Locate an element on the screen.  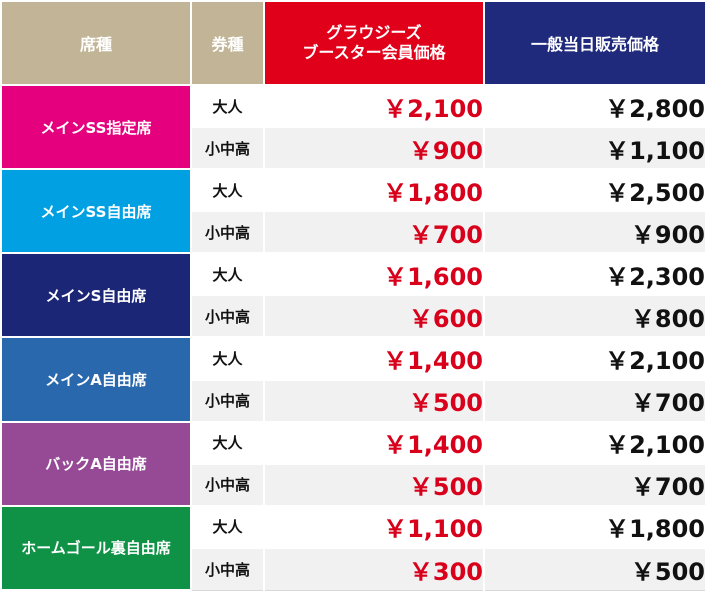
seat-category-cell: メインA自由席 is located at coordinates (96, 379).